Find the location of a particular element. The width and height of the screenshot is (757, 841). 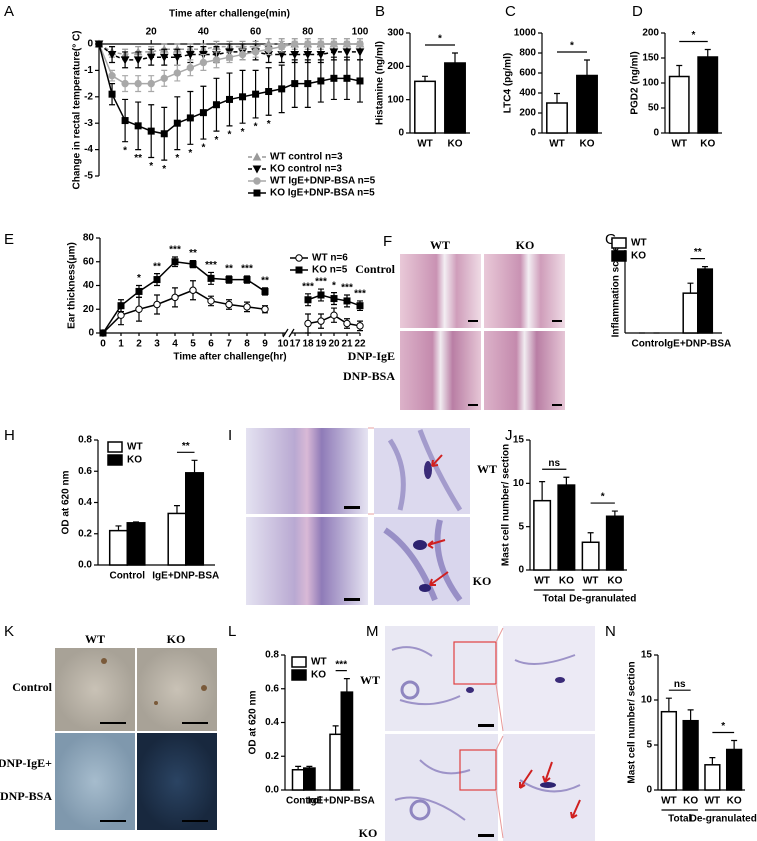

photograph is located at coordinates (136, 739).